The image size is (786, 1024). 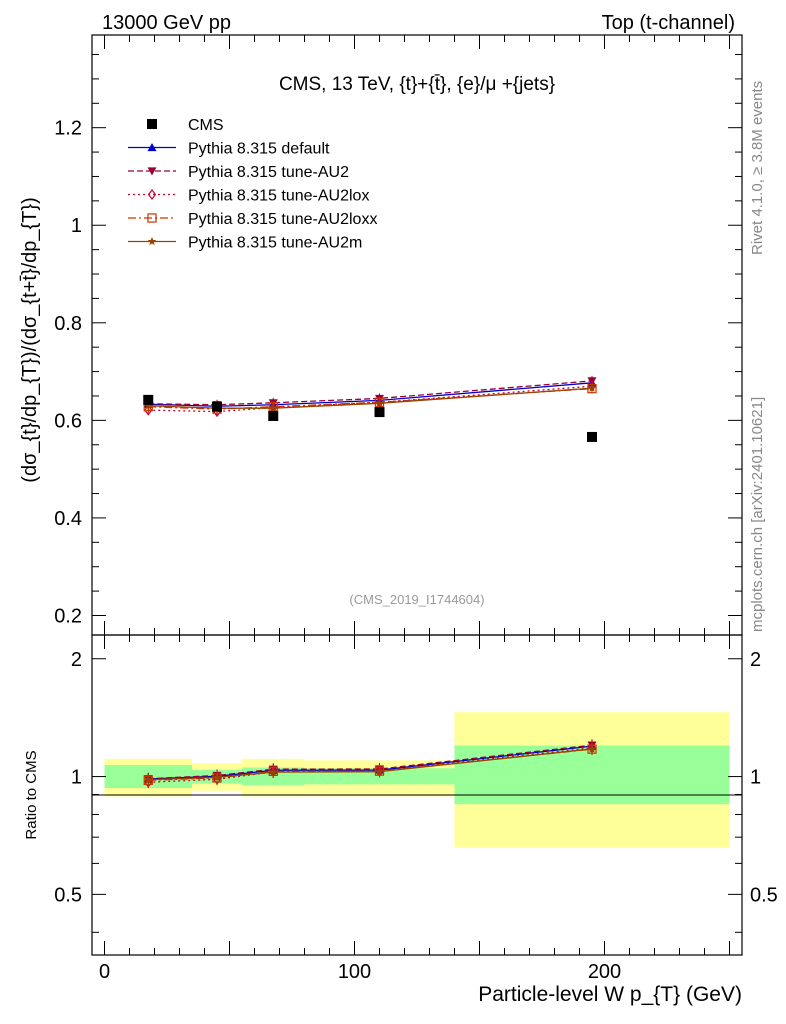 What do you see at coordinates (76, 226) in the screenshot?
I see `y-tick-label: 1` at bounding box center [76, 226].